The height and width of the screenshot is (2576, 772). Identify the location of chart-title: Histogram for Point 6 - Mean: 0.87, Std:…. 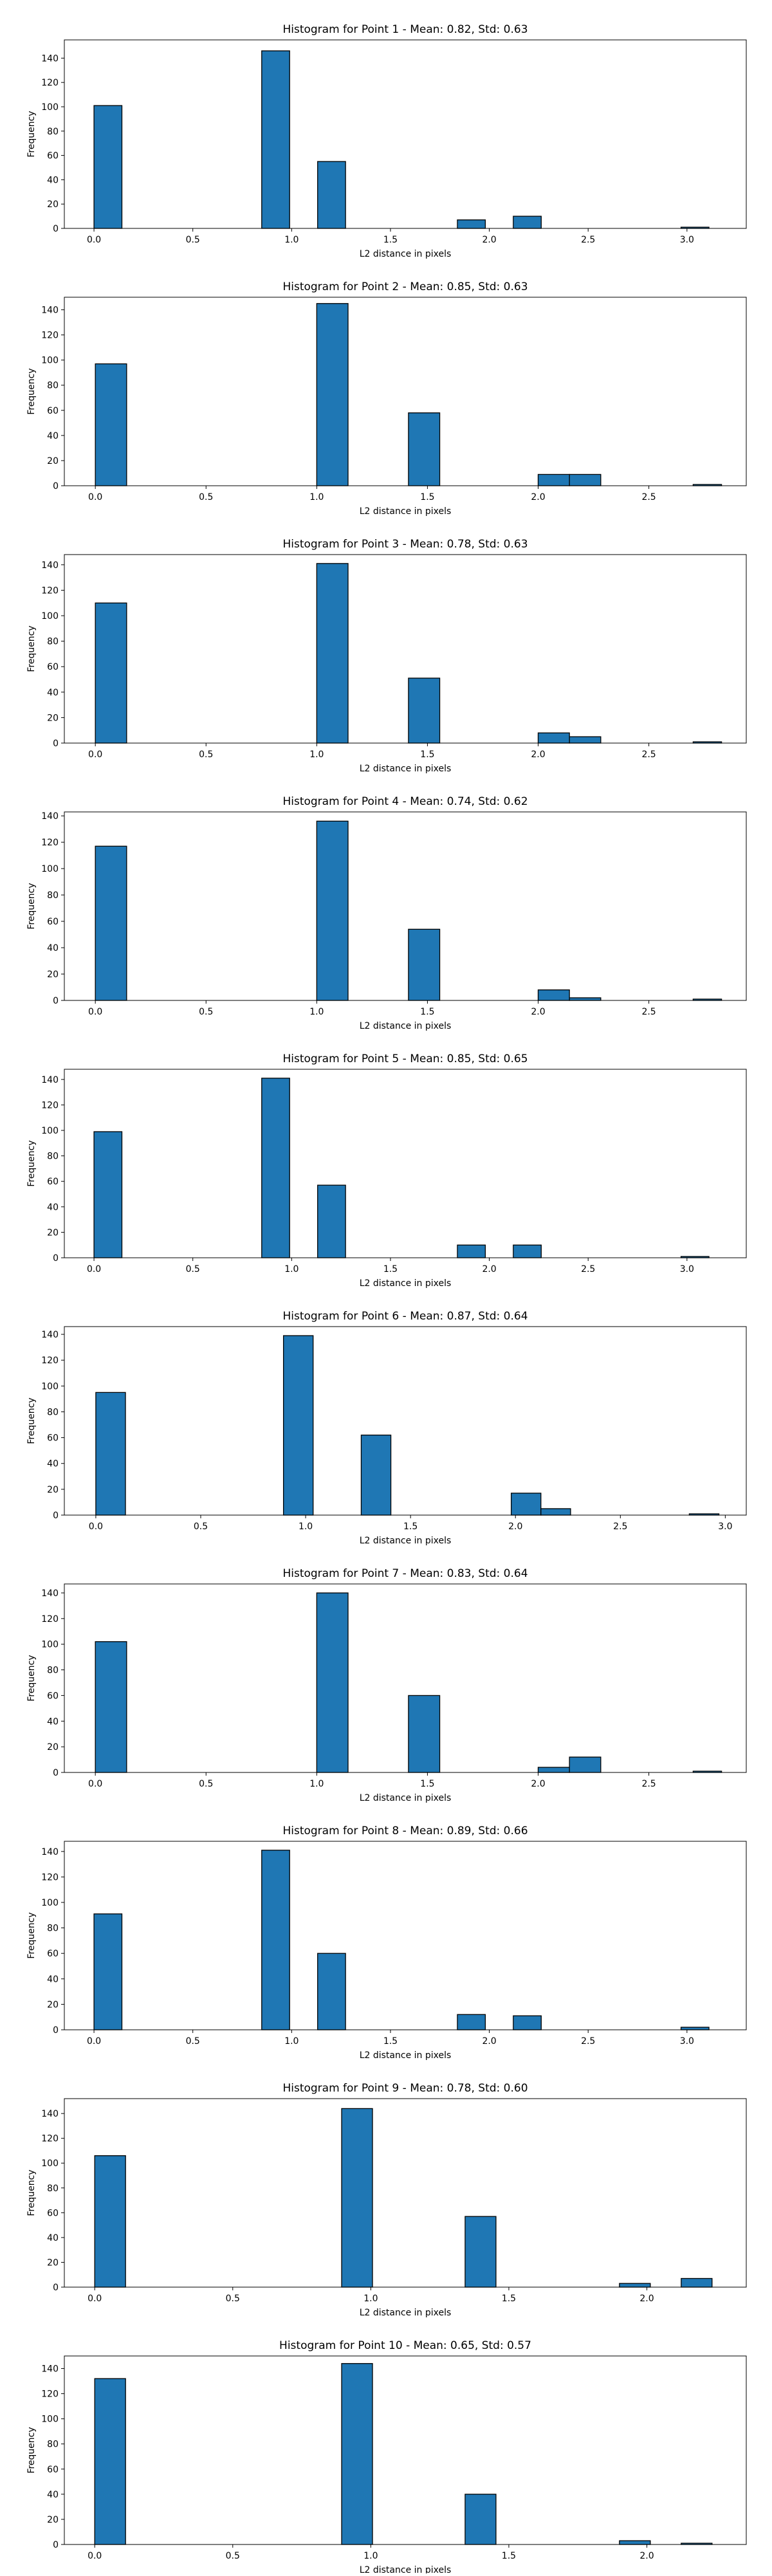
(405, 1316).